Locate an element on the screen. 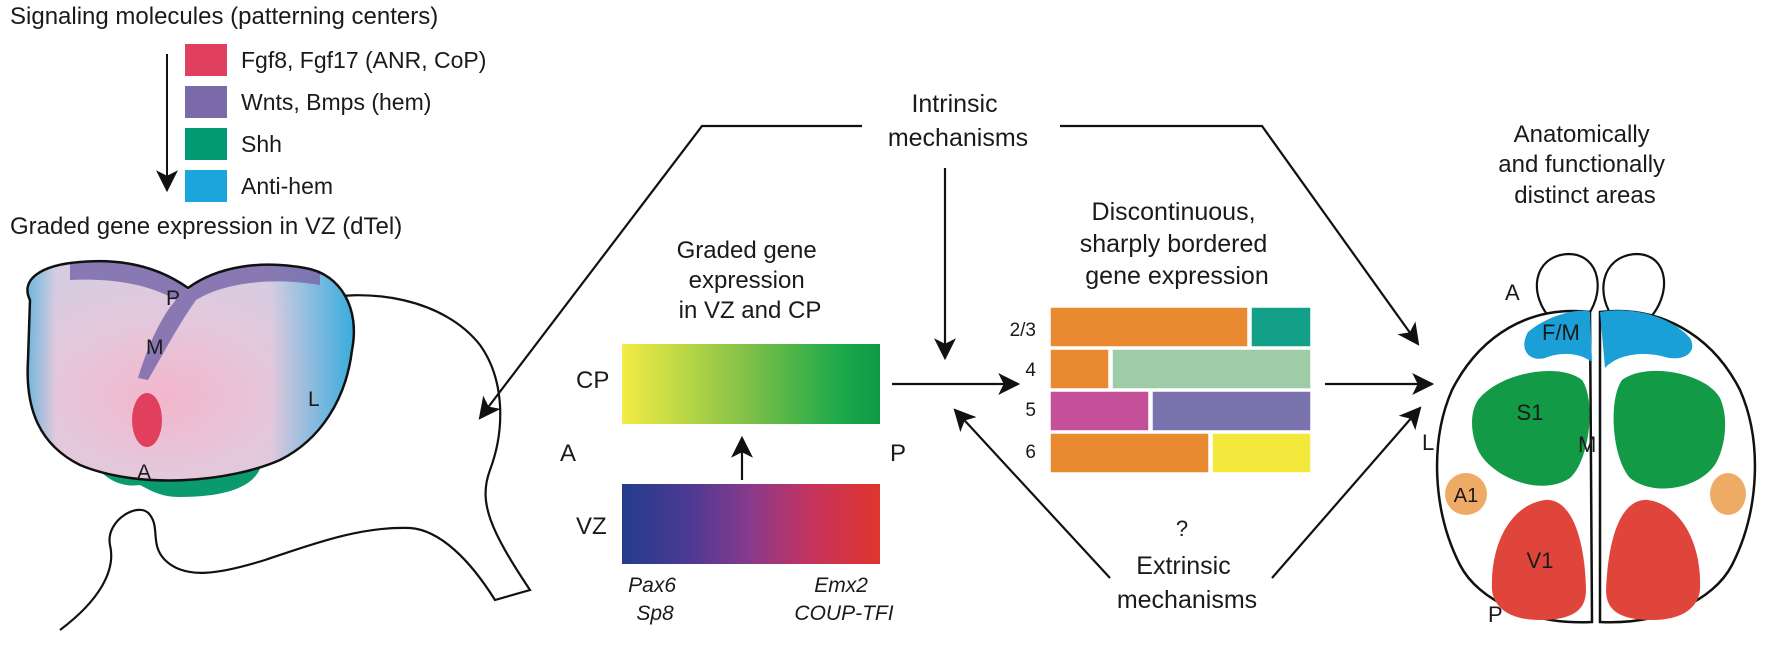 The image size is (1792, 649). a1-area-right is located at coordinates (1728, 494).